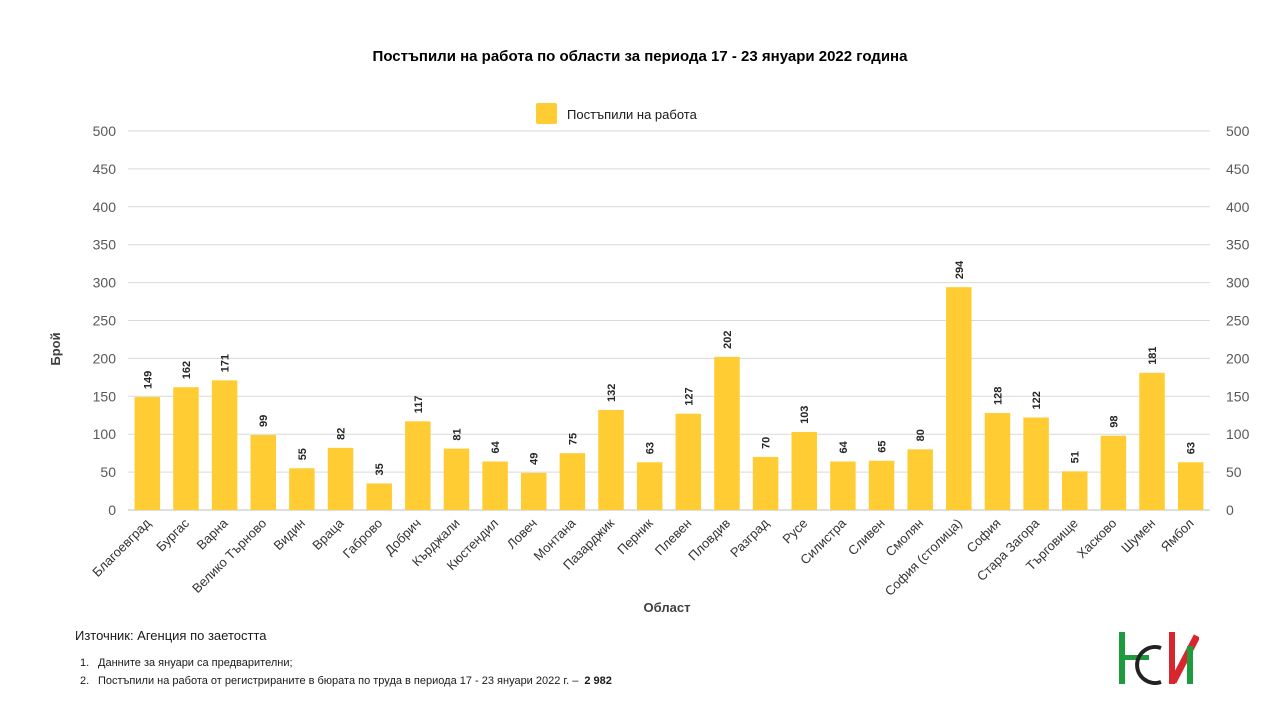  What do you see at coordinates (749, 537) in the screenshot?
I see `category-label: Разград` at bounding box center [749, 537].